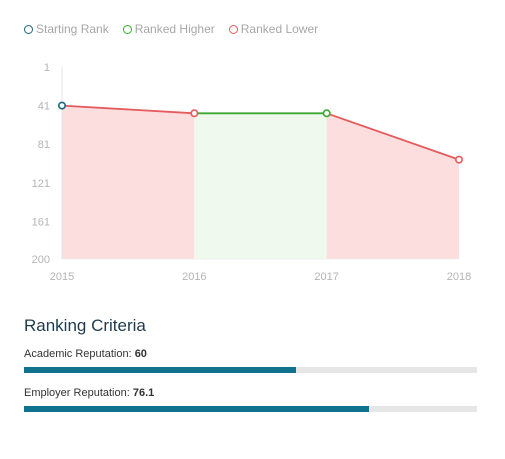  What do you see at coordinates (140, 354) in the screenshot?
I see `criterion-value: 60` at bounding box center [140, 354].